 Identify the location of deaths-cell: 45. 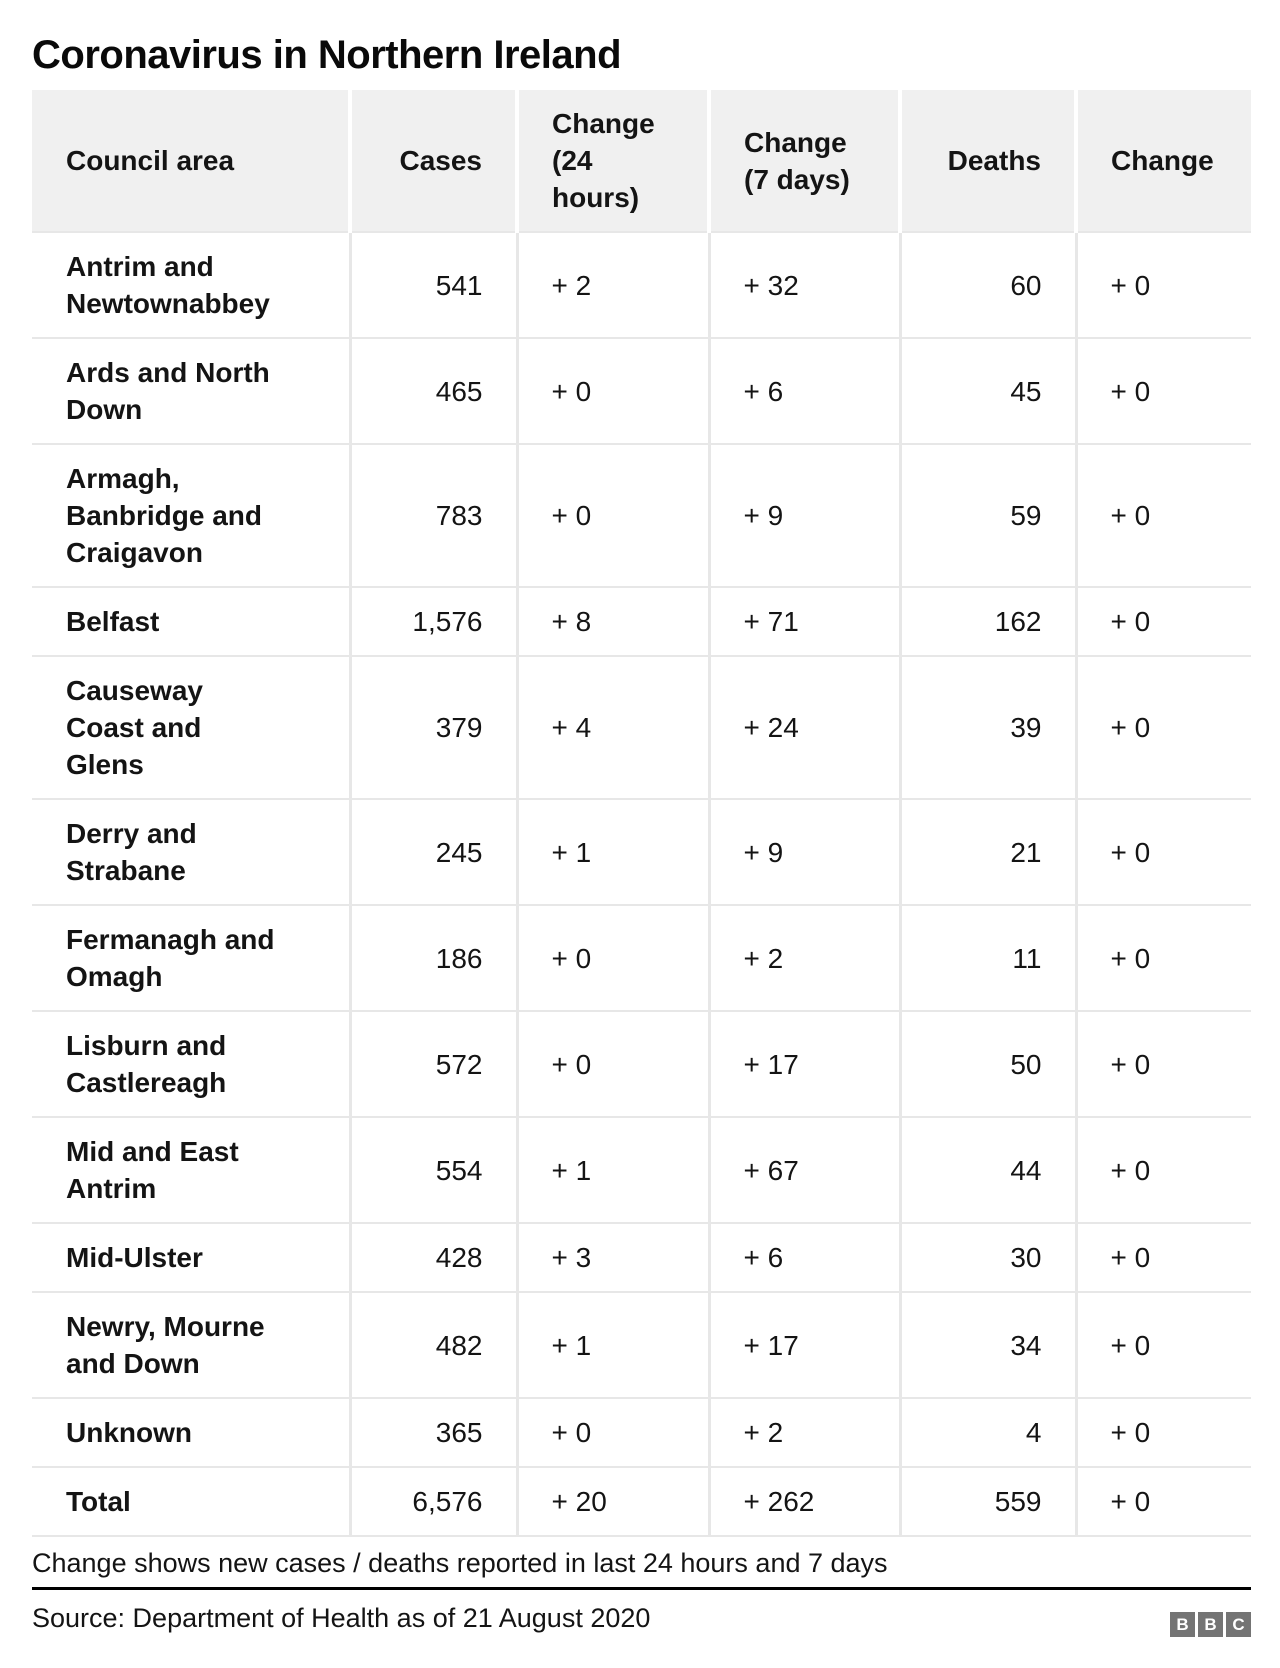
(987, 390).